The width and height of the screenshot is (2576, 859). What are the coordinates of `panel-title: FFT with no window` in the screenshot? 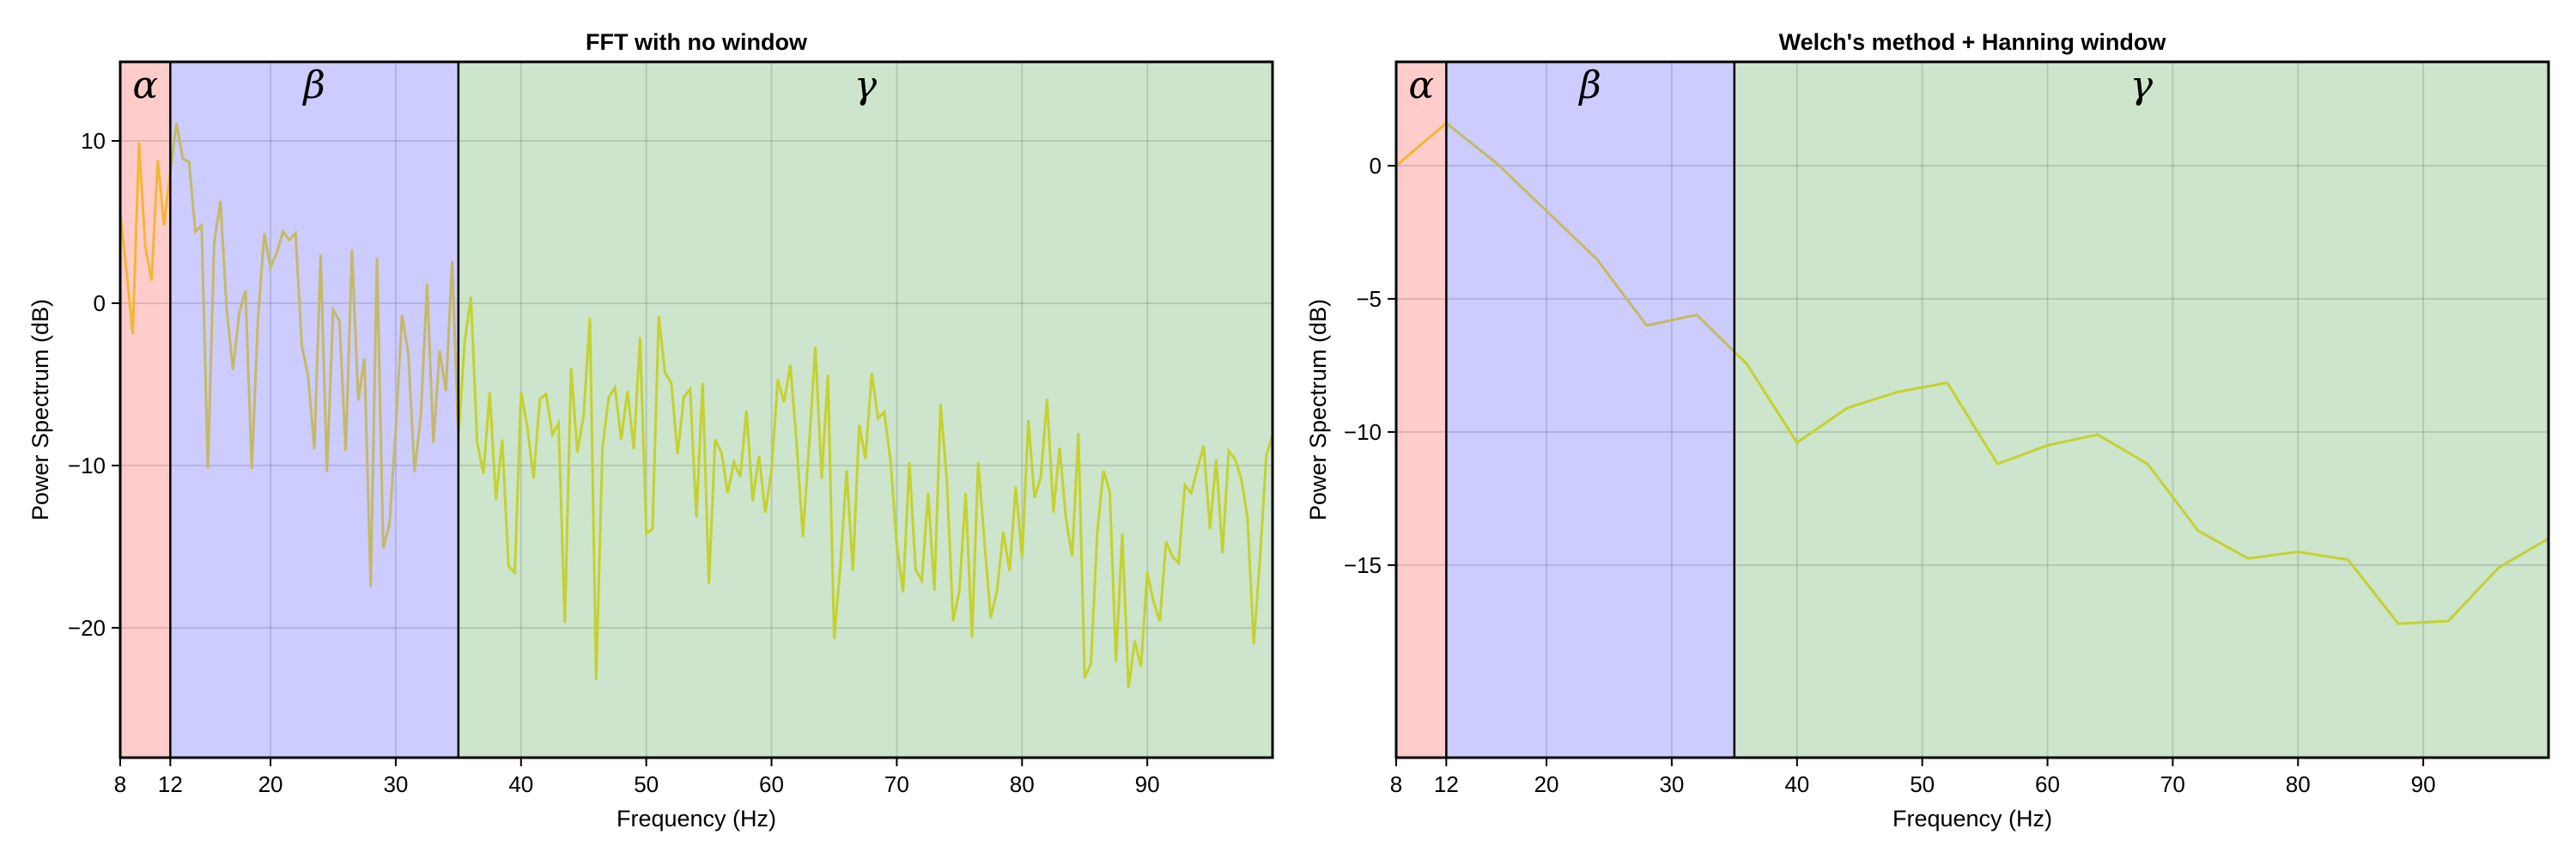 It's located at (697, 42).